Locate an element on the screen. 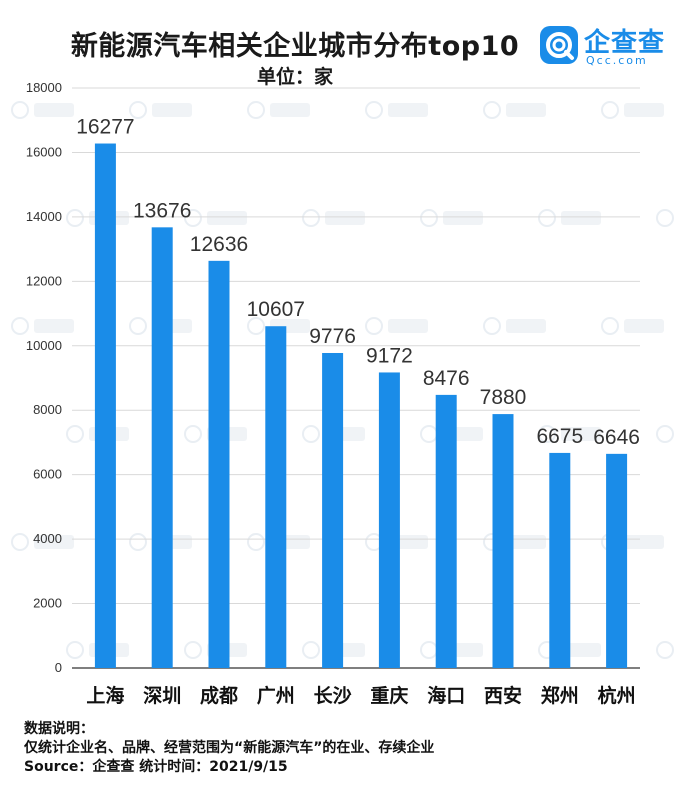  x-tick-label: 西安 is located at coordinates (503, 695).